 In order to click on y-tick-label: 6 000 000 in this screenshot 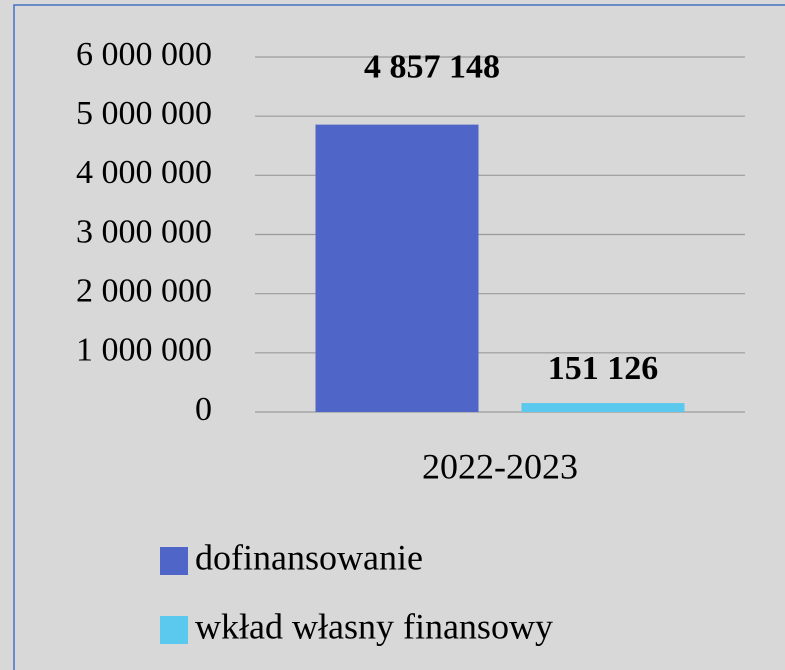, I will do `click(144, 54)`.